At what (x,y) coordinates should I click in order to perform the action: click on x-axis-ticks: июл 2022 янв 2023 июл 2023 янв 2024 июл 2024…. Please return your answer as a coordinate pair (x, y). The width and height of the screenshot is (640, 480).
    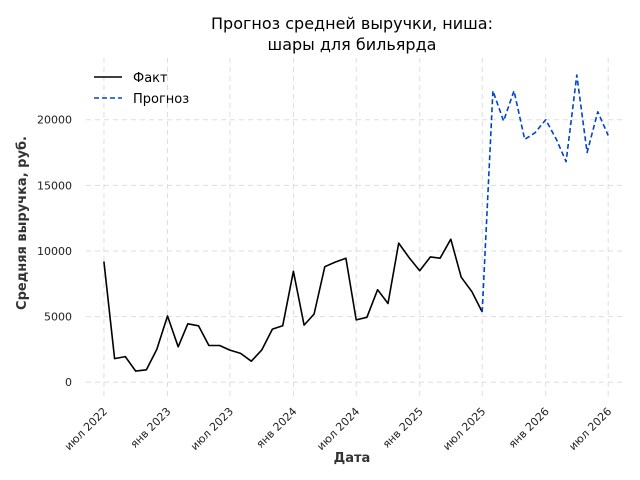
    Looking at the image, I should click on (338, 429).